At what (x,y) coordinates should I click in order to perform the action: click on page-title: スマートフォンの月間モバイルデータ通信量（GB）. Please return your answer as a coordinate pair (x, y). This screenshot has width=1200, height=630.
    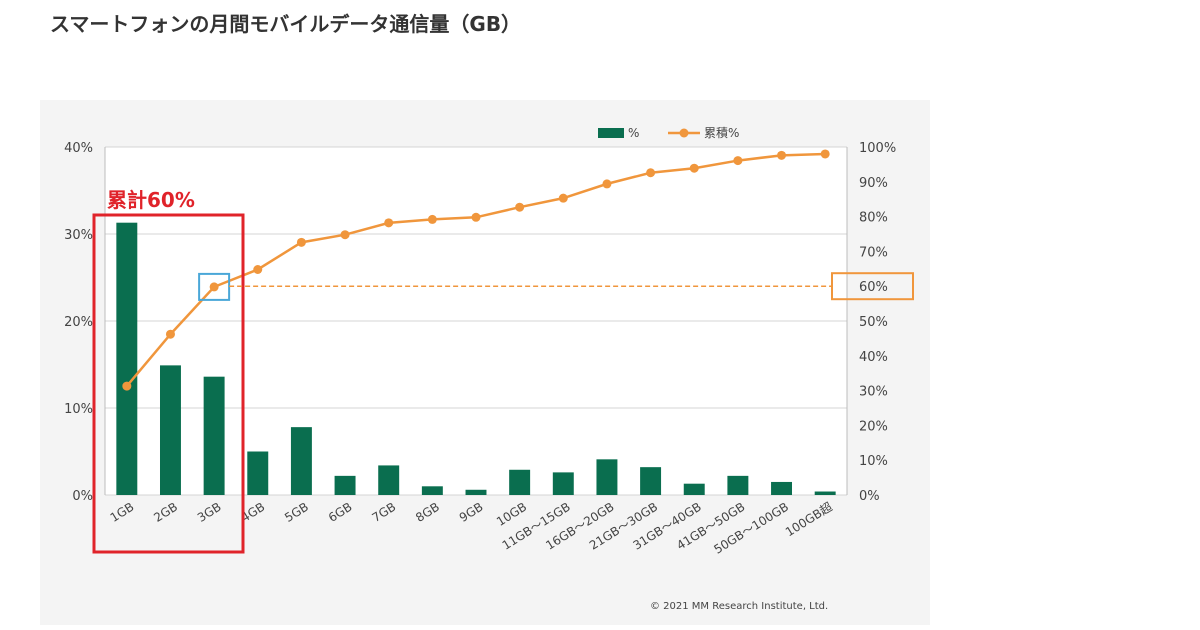
    Looking at the image, I should click on (286, 24).